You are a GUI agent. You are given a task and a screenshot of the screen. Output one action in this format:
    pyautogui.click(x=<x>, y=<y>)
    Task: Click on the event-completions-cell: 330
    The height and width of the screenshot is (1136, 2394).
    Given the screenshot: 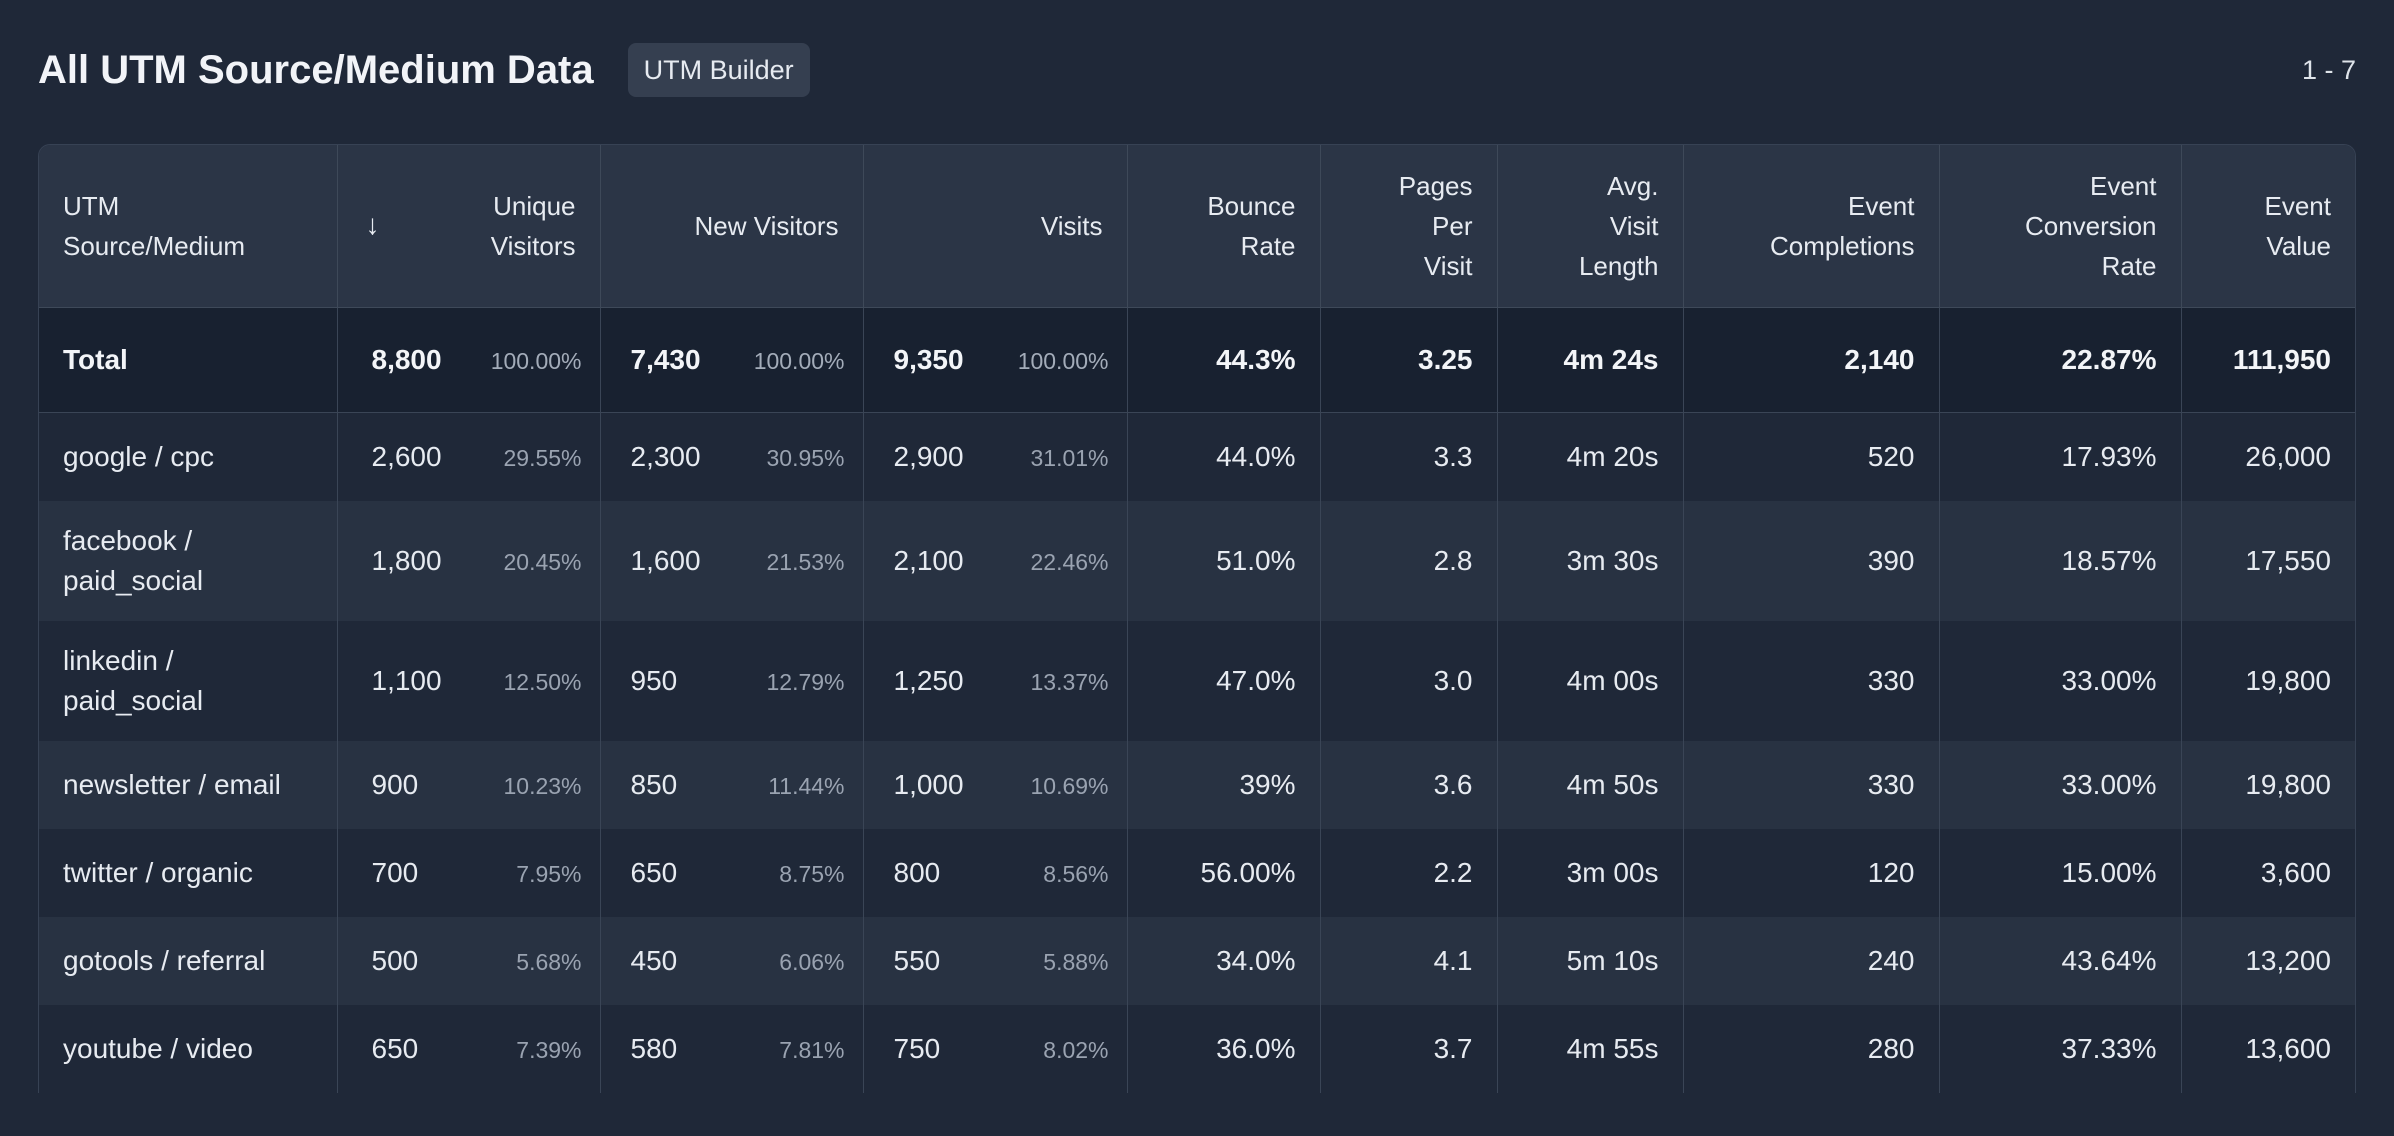 What is the action you would take?
    pyautogui.click(x=1811, y=681)
    